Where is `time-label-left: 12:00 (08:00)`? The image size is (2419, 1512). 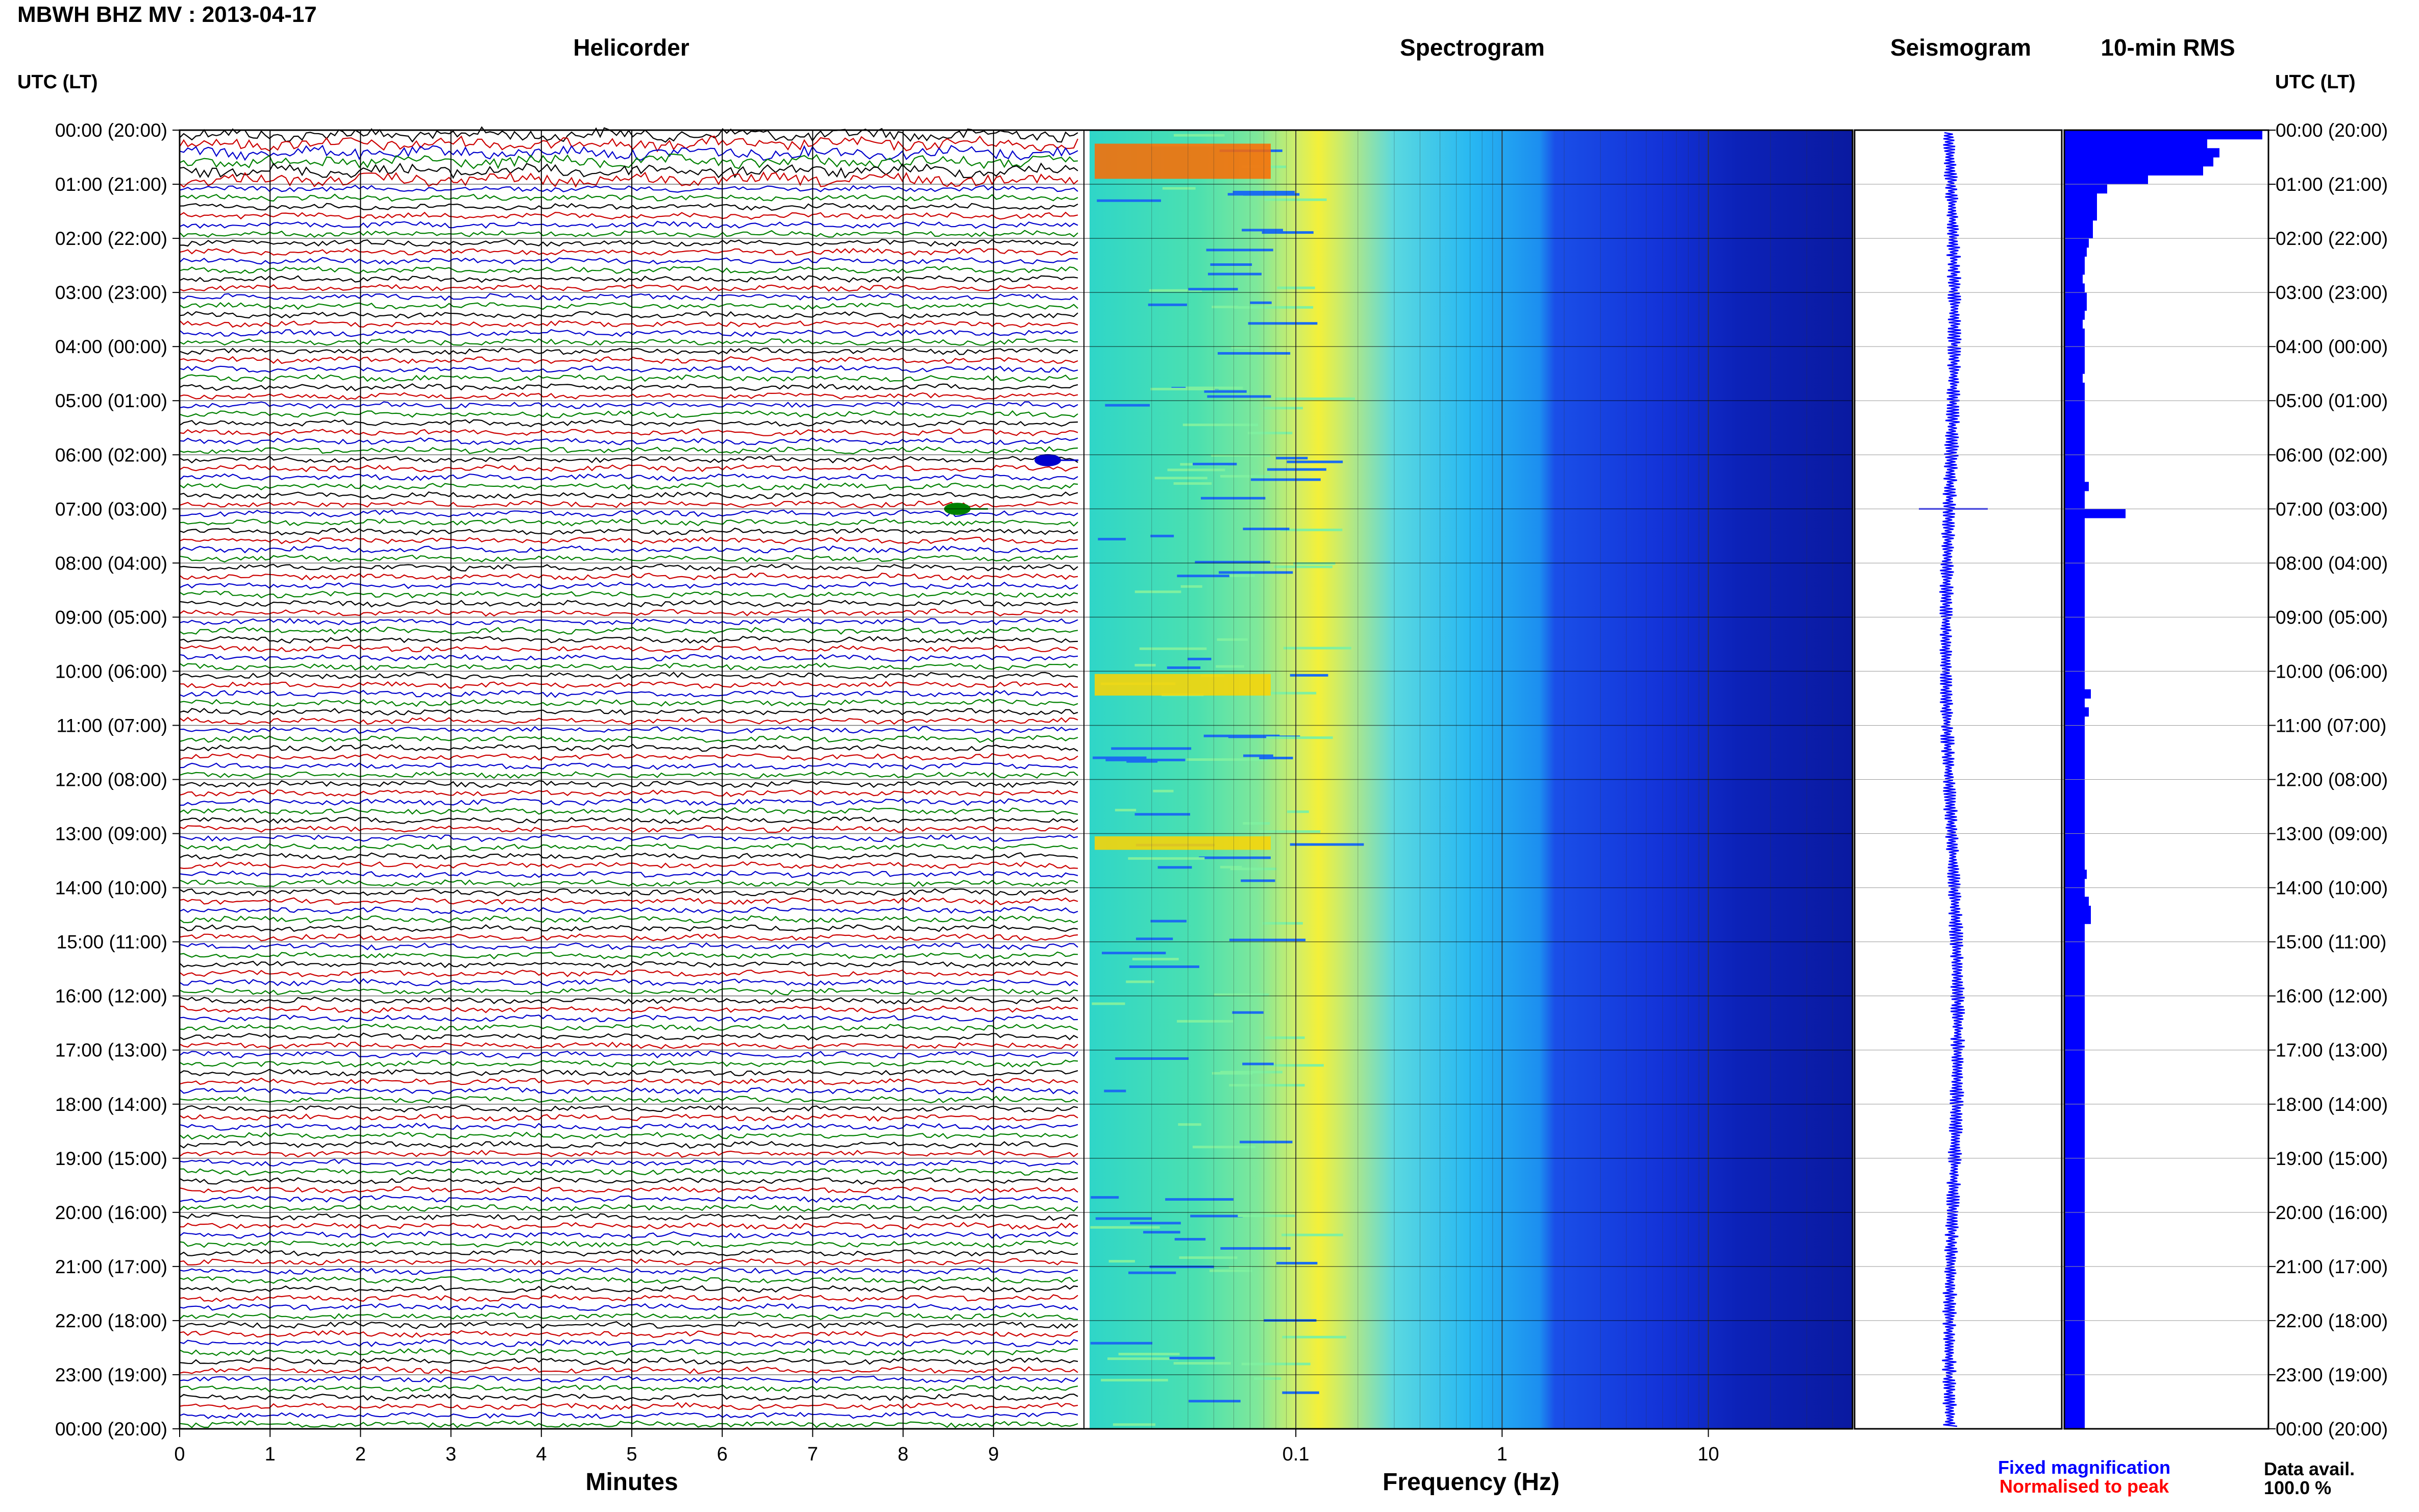 time-label-left: 12:00 (08:00) is located at coordinates (111, 780).